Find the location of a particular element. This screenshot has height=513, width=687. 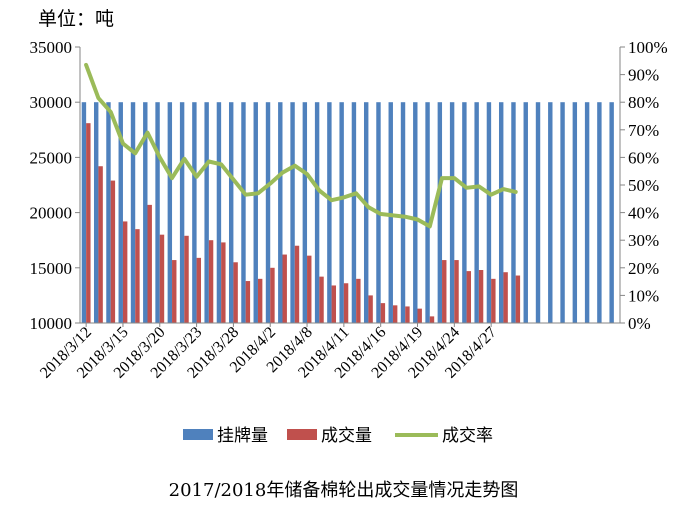

legend: 挂牌量 成交量 成交率 is located at coordinates (338, 435).